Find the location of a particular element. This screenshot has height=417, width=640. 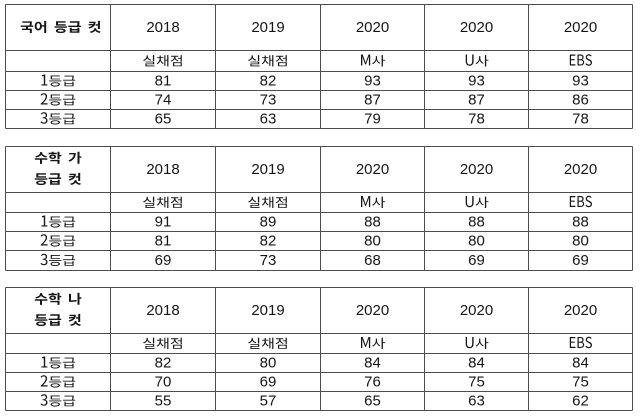

svg-text: 57 is located at coordinates (268, 401).